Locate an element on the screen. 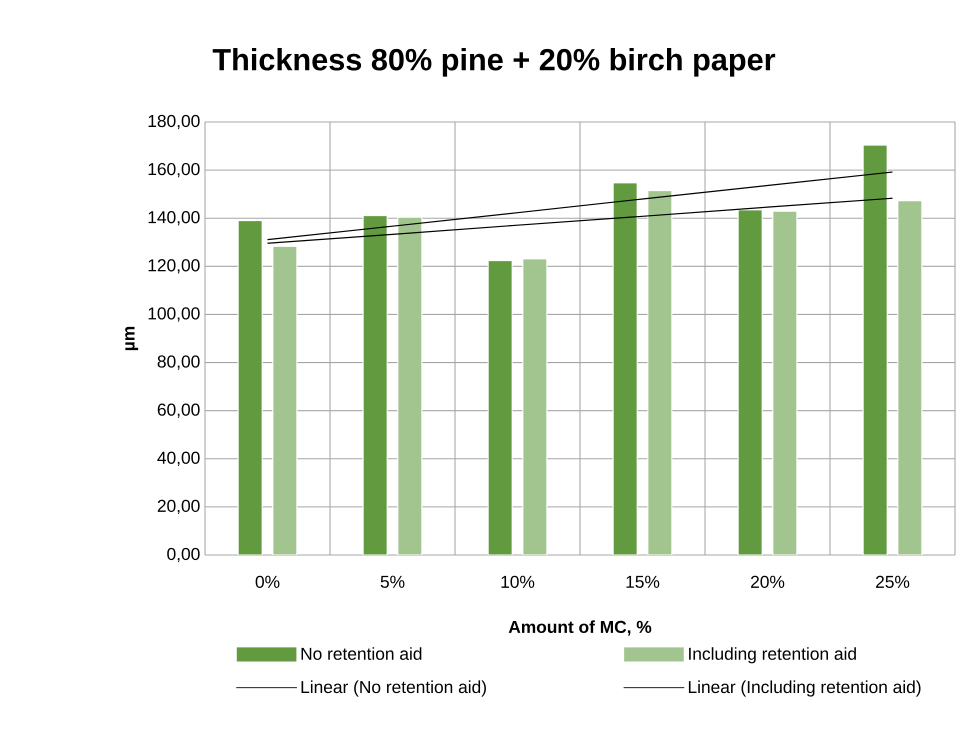  y-tick-label: 140,00 is located at coordinates (174, 218).